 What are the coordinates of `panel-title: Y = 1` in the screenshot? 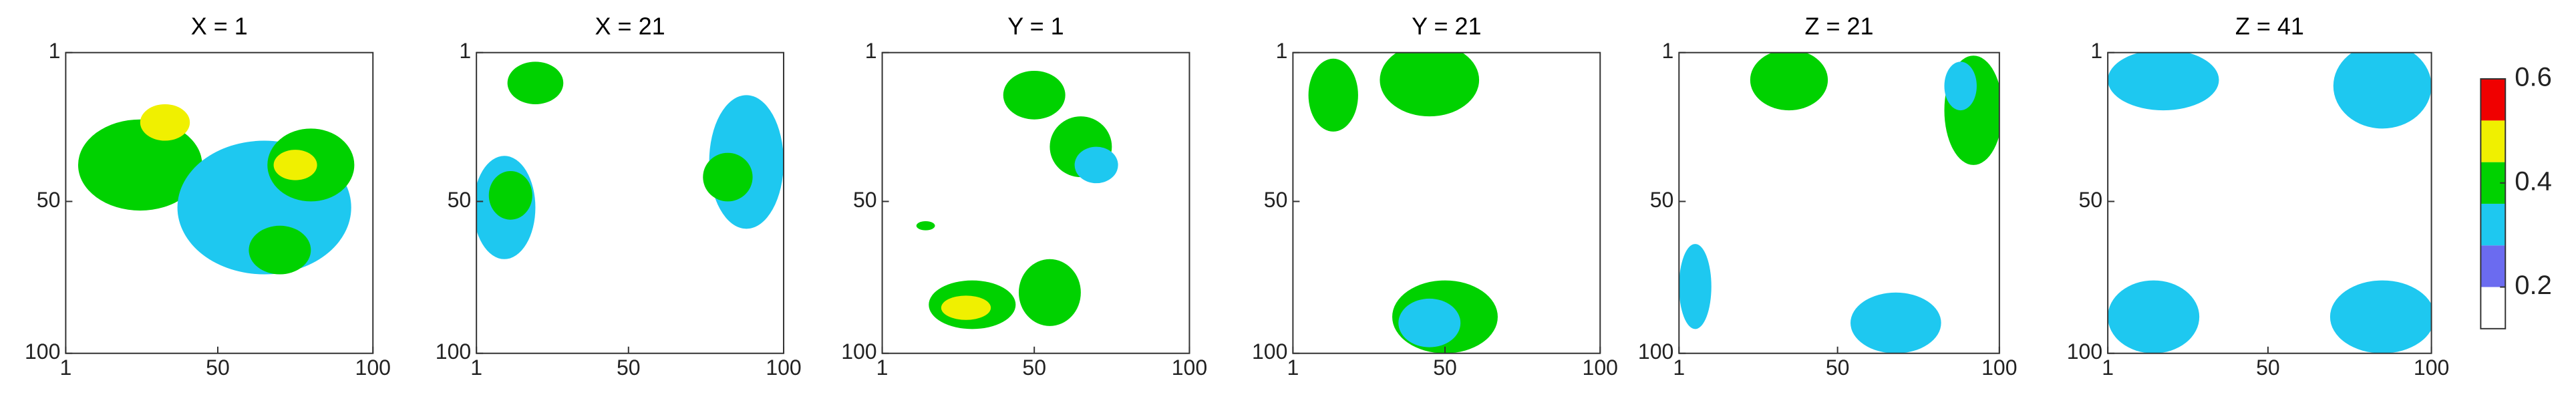 It's located at (1035, 25).